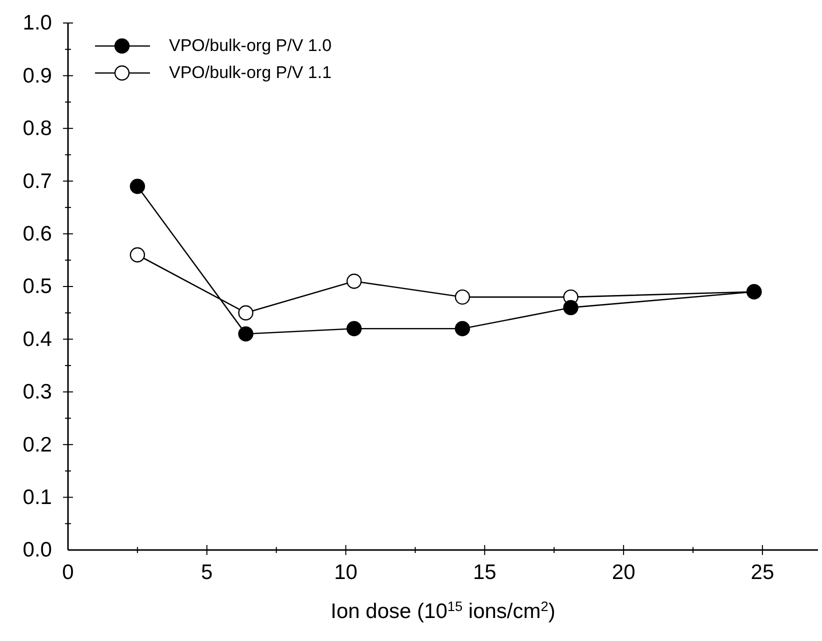 The image size is (822, 641). I want to click on x-tick-label: 5, so click(207, 572).